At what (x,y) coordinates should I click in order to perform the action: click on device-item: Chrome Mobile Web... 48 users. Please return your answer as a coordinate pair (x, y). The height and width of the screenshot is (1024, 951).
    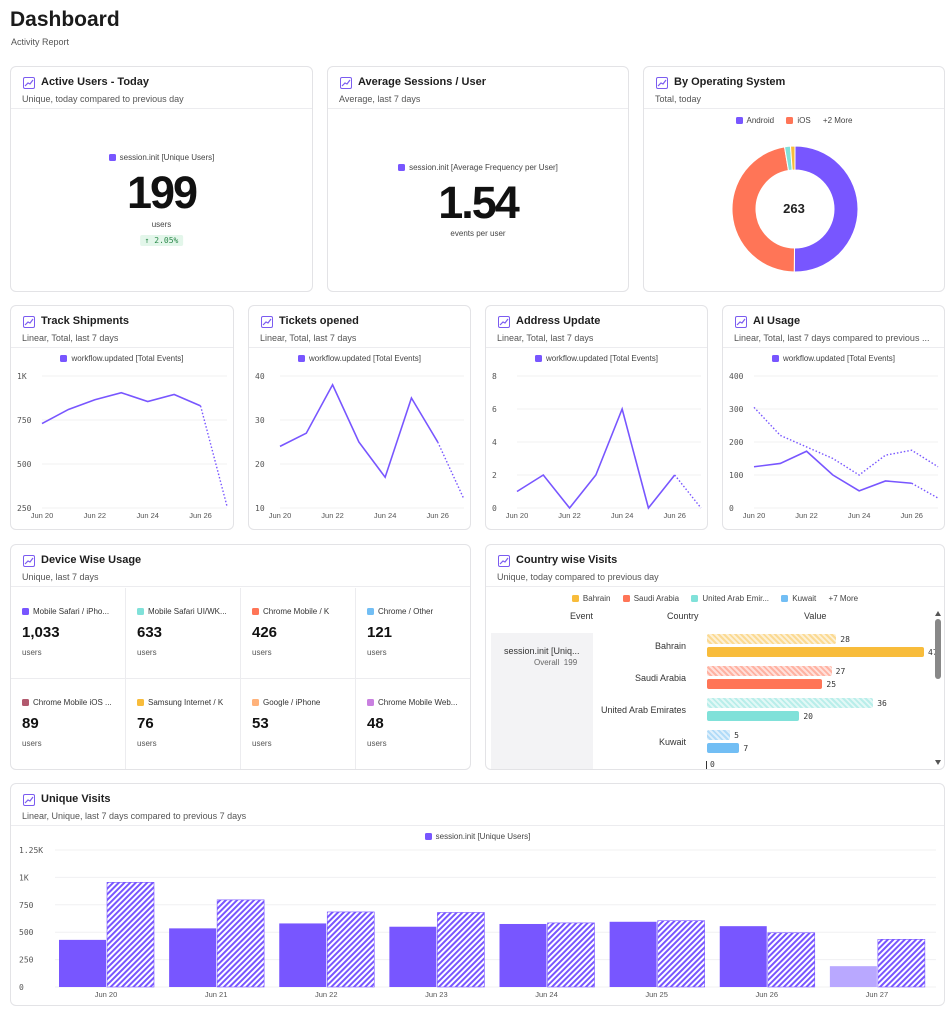
    Looking at the image, I should click on (413, 724).